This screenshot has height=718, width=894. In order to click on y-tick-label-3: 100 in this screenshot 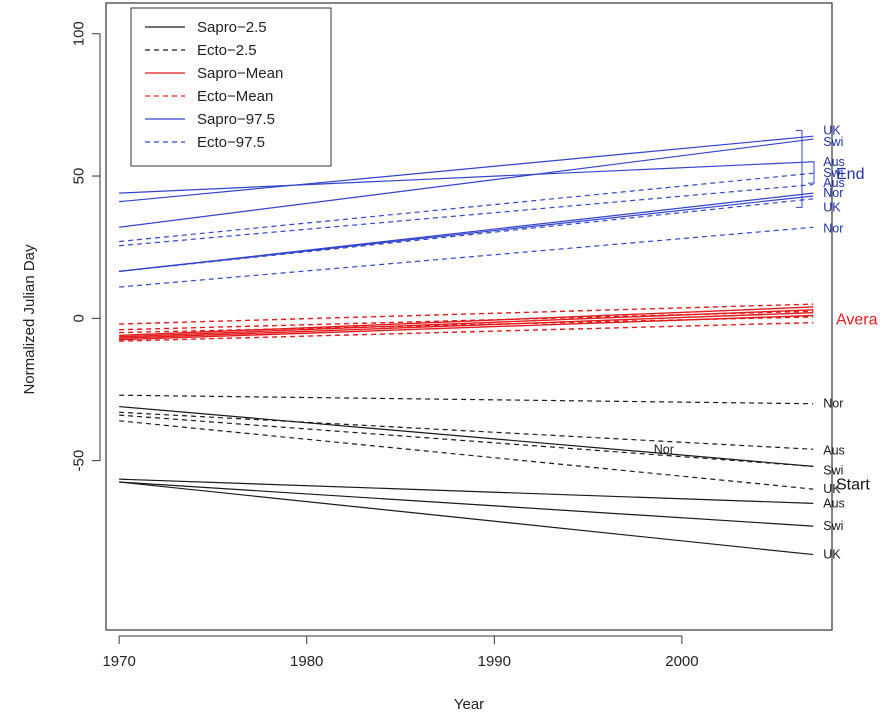, I will do `click(78, 33)`.